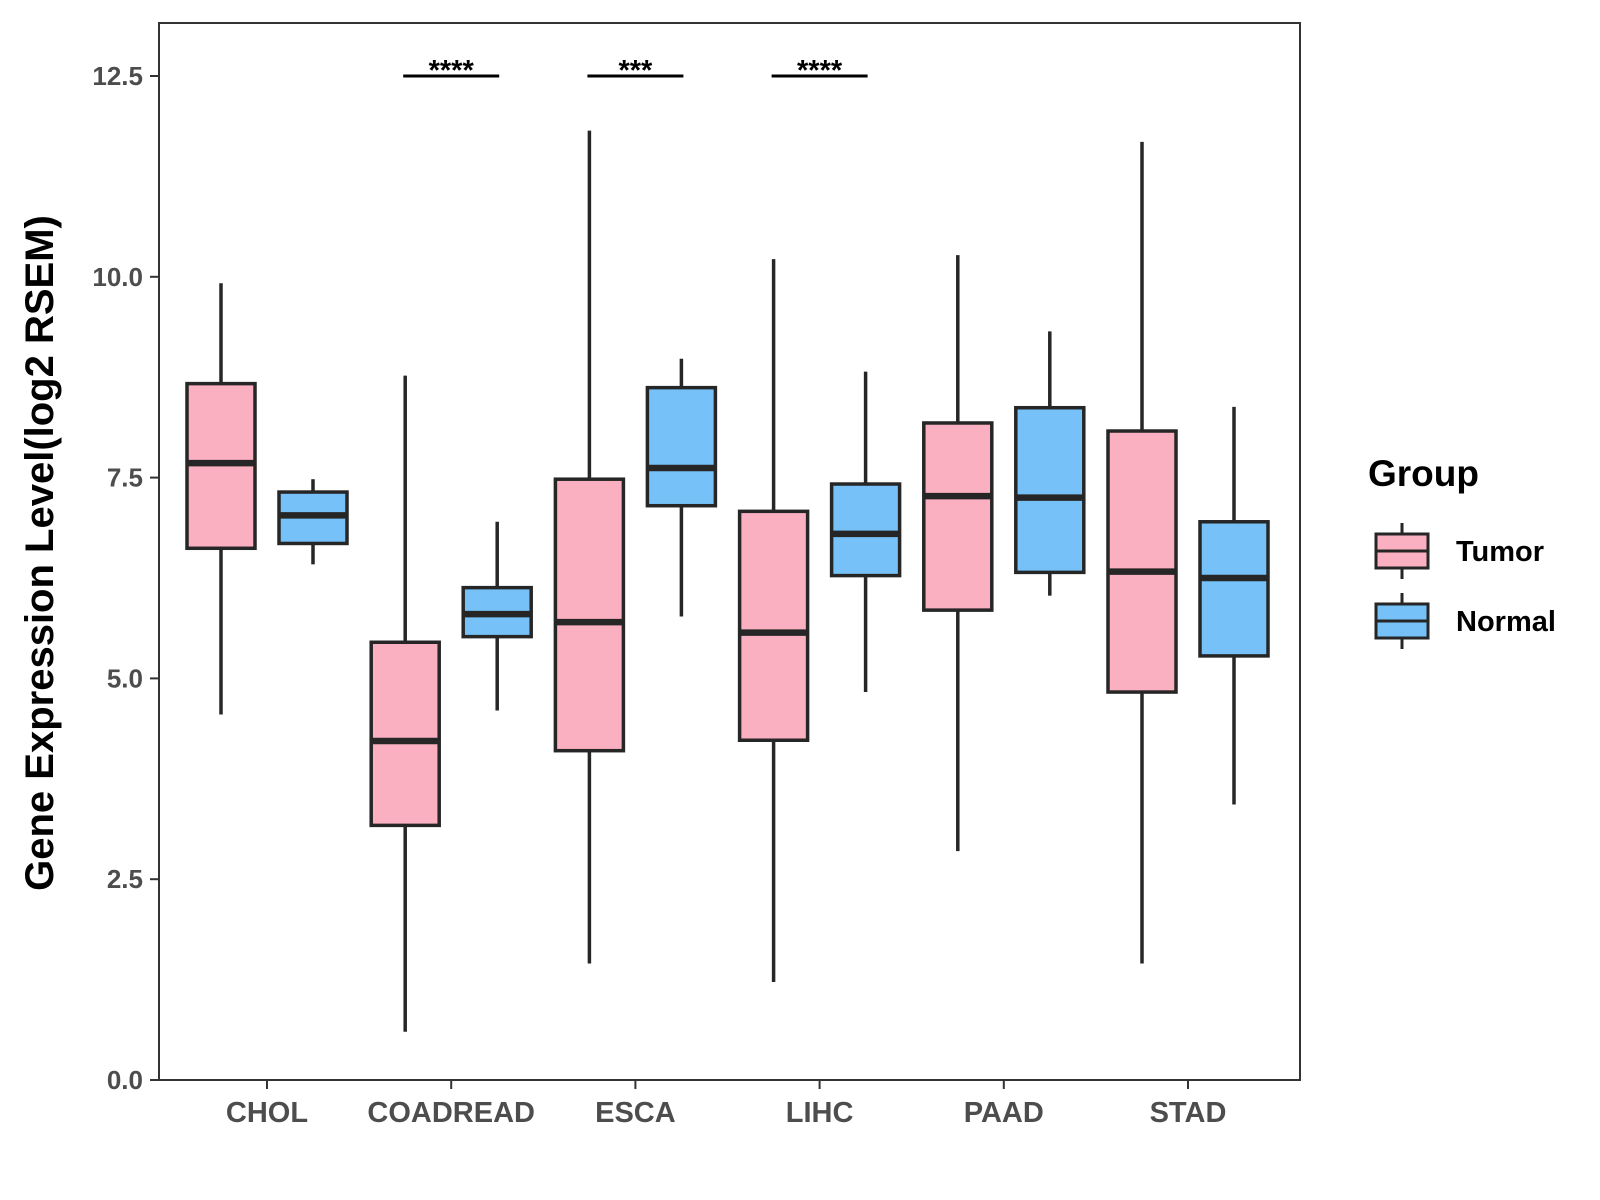 This screenshot has width=1600, height=1200. I want to click on box-normal-lihc, so click(865, 532).